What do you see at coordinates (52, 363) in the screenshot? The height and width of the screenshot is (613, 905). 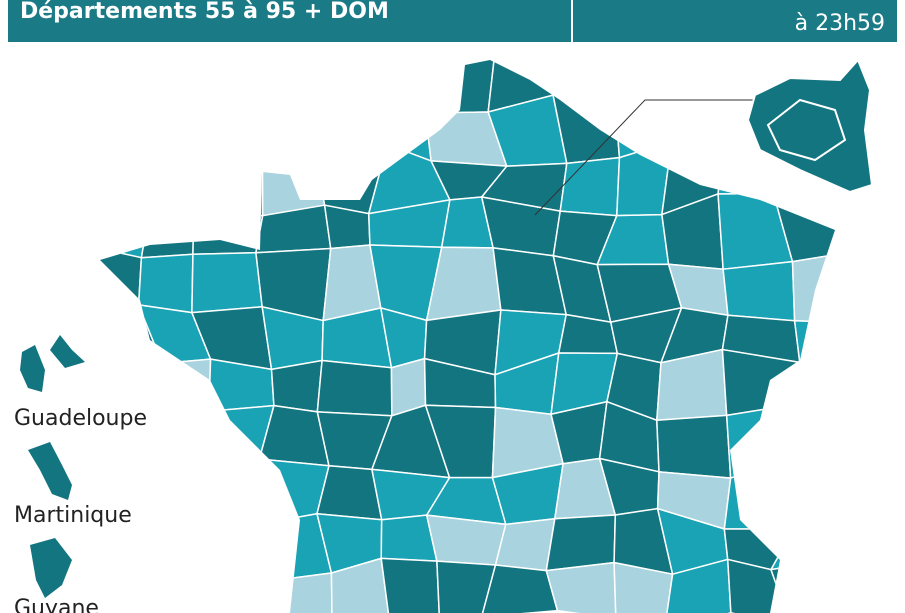 I see `guadeloupe-shape` at bounding box center [52, 363].